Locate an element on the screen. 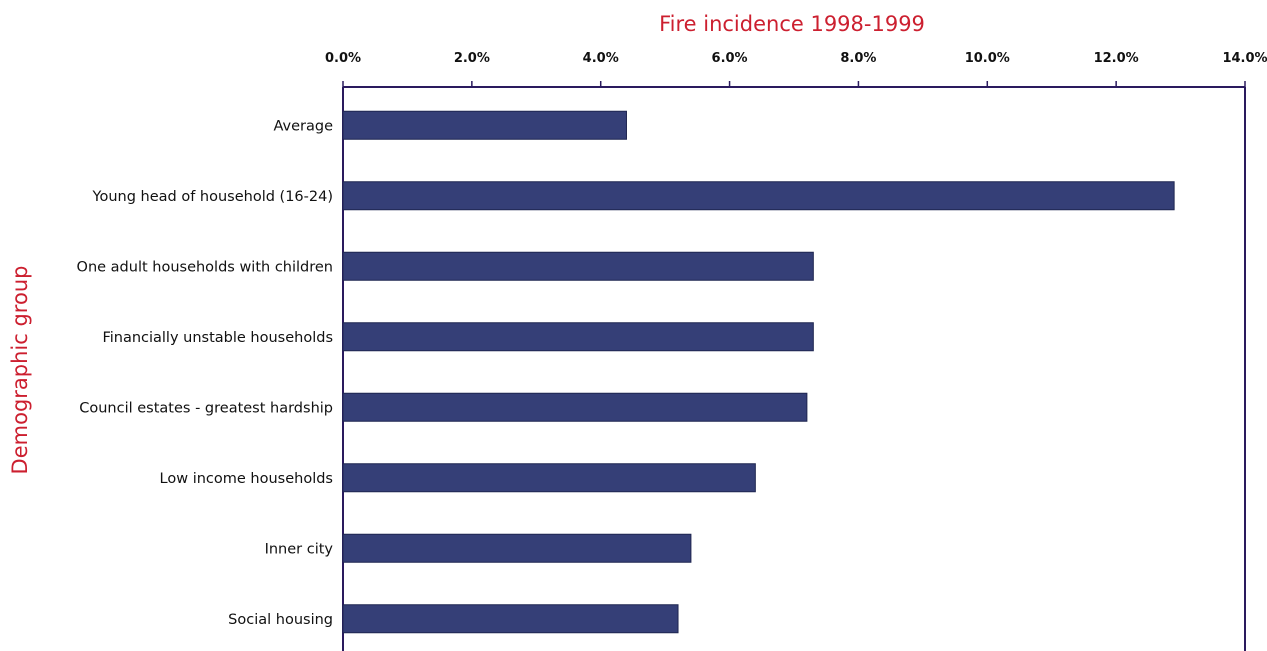 This screenshot has height=651, width=1267. x-tick-label: 8.0% is located at coordinates (858, 58).